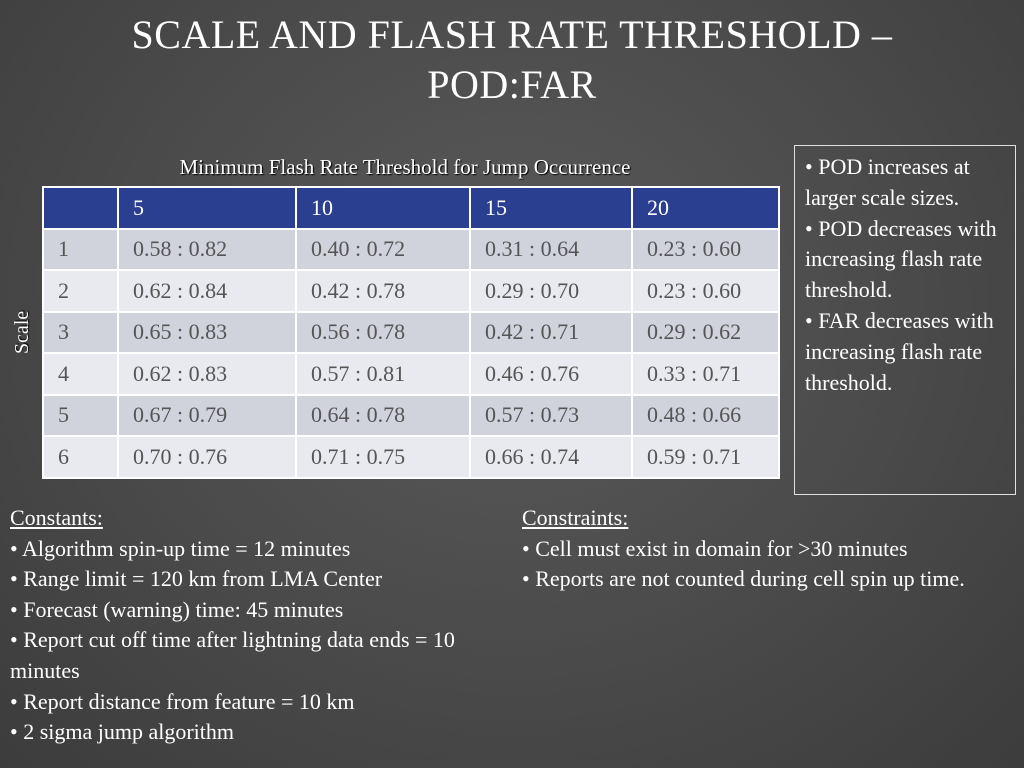 The height and width of the screenshot is (768, 1024). I want to click on table-cell: 0.57 : 0.81, so click(383, 374).